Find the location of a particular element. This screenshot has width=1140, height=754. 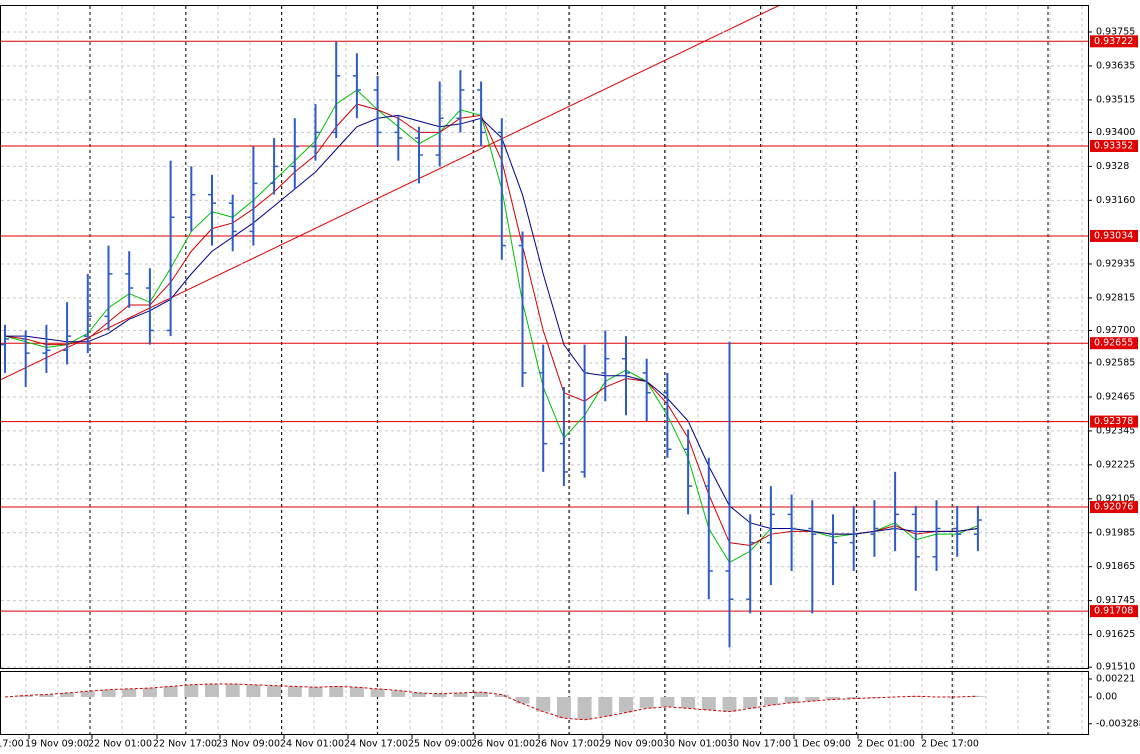

y-tick-label: 0.93755 is located at coordinates (1115, 31).